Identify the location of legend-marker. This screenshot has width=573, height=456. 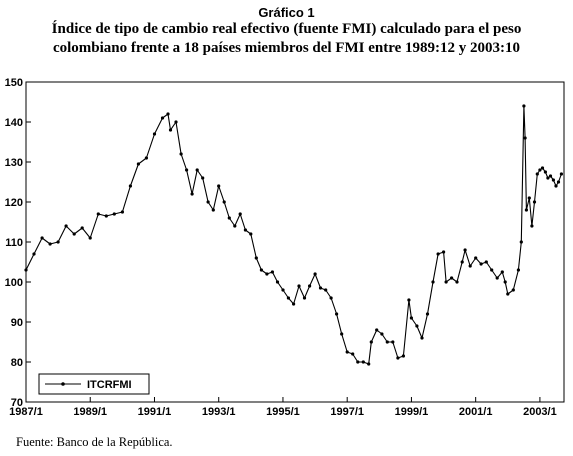
(63, 384).